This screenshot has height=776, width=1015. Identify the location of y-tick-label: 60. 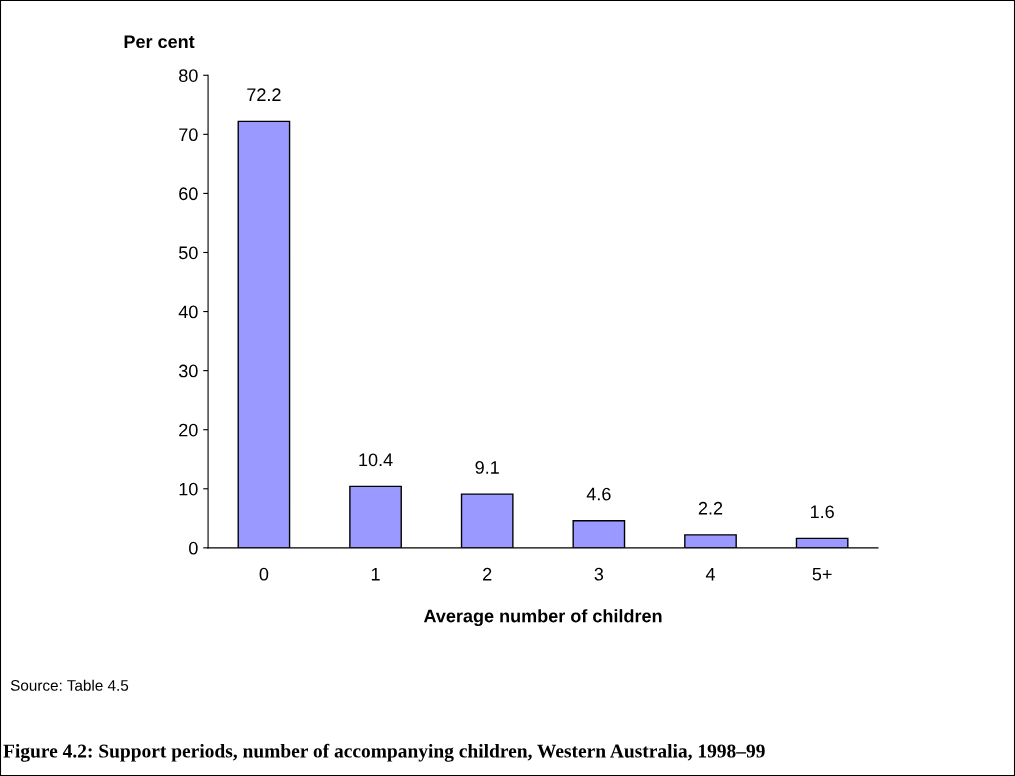
(188, 194).